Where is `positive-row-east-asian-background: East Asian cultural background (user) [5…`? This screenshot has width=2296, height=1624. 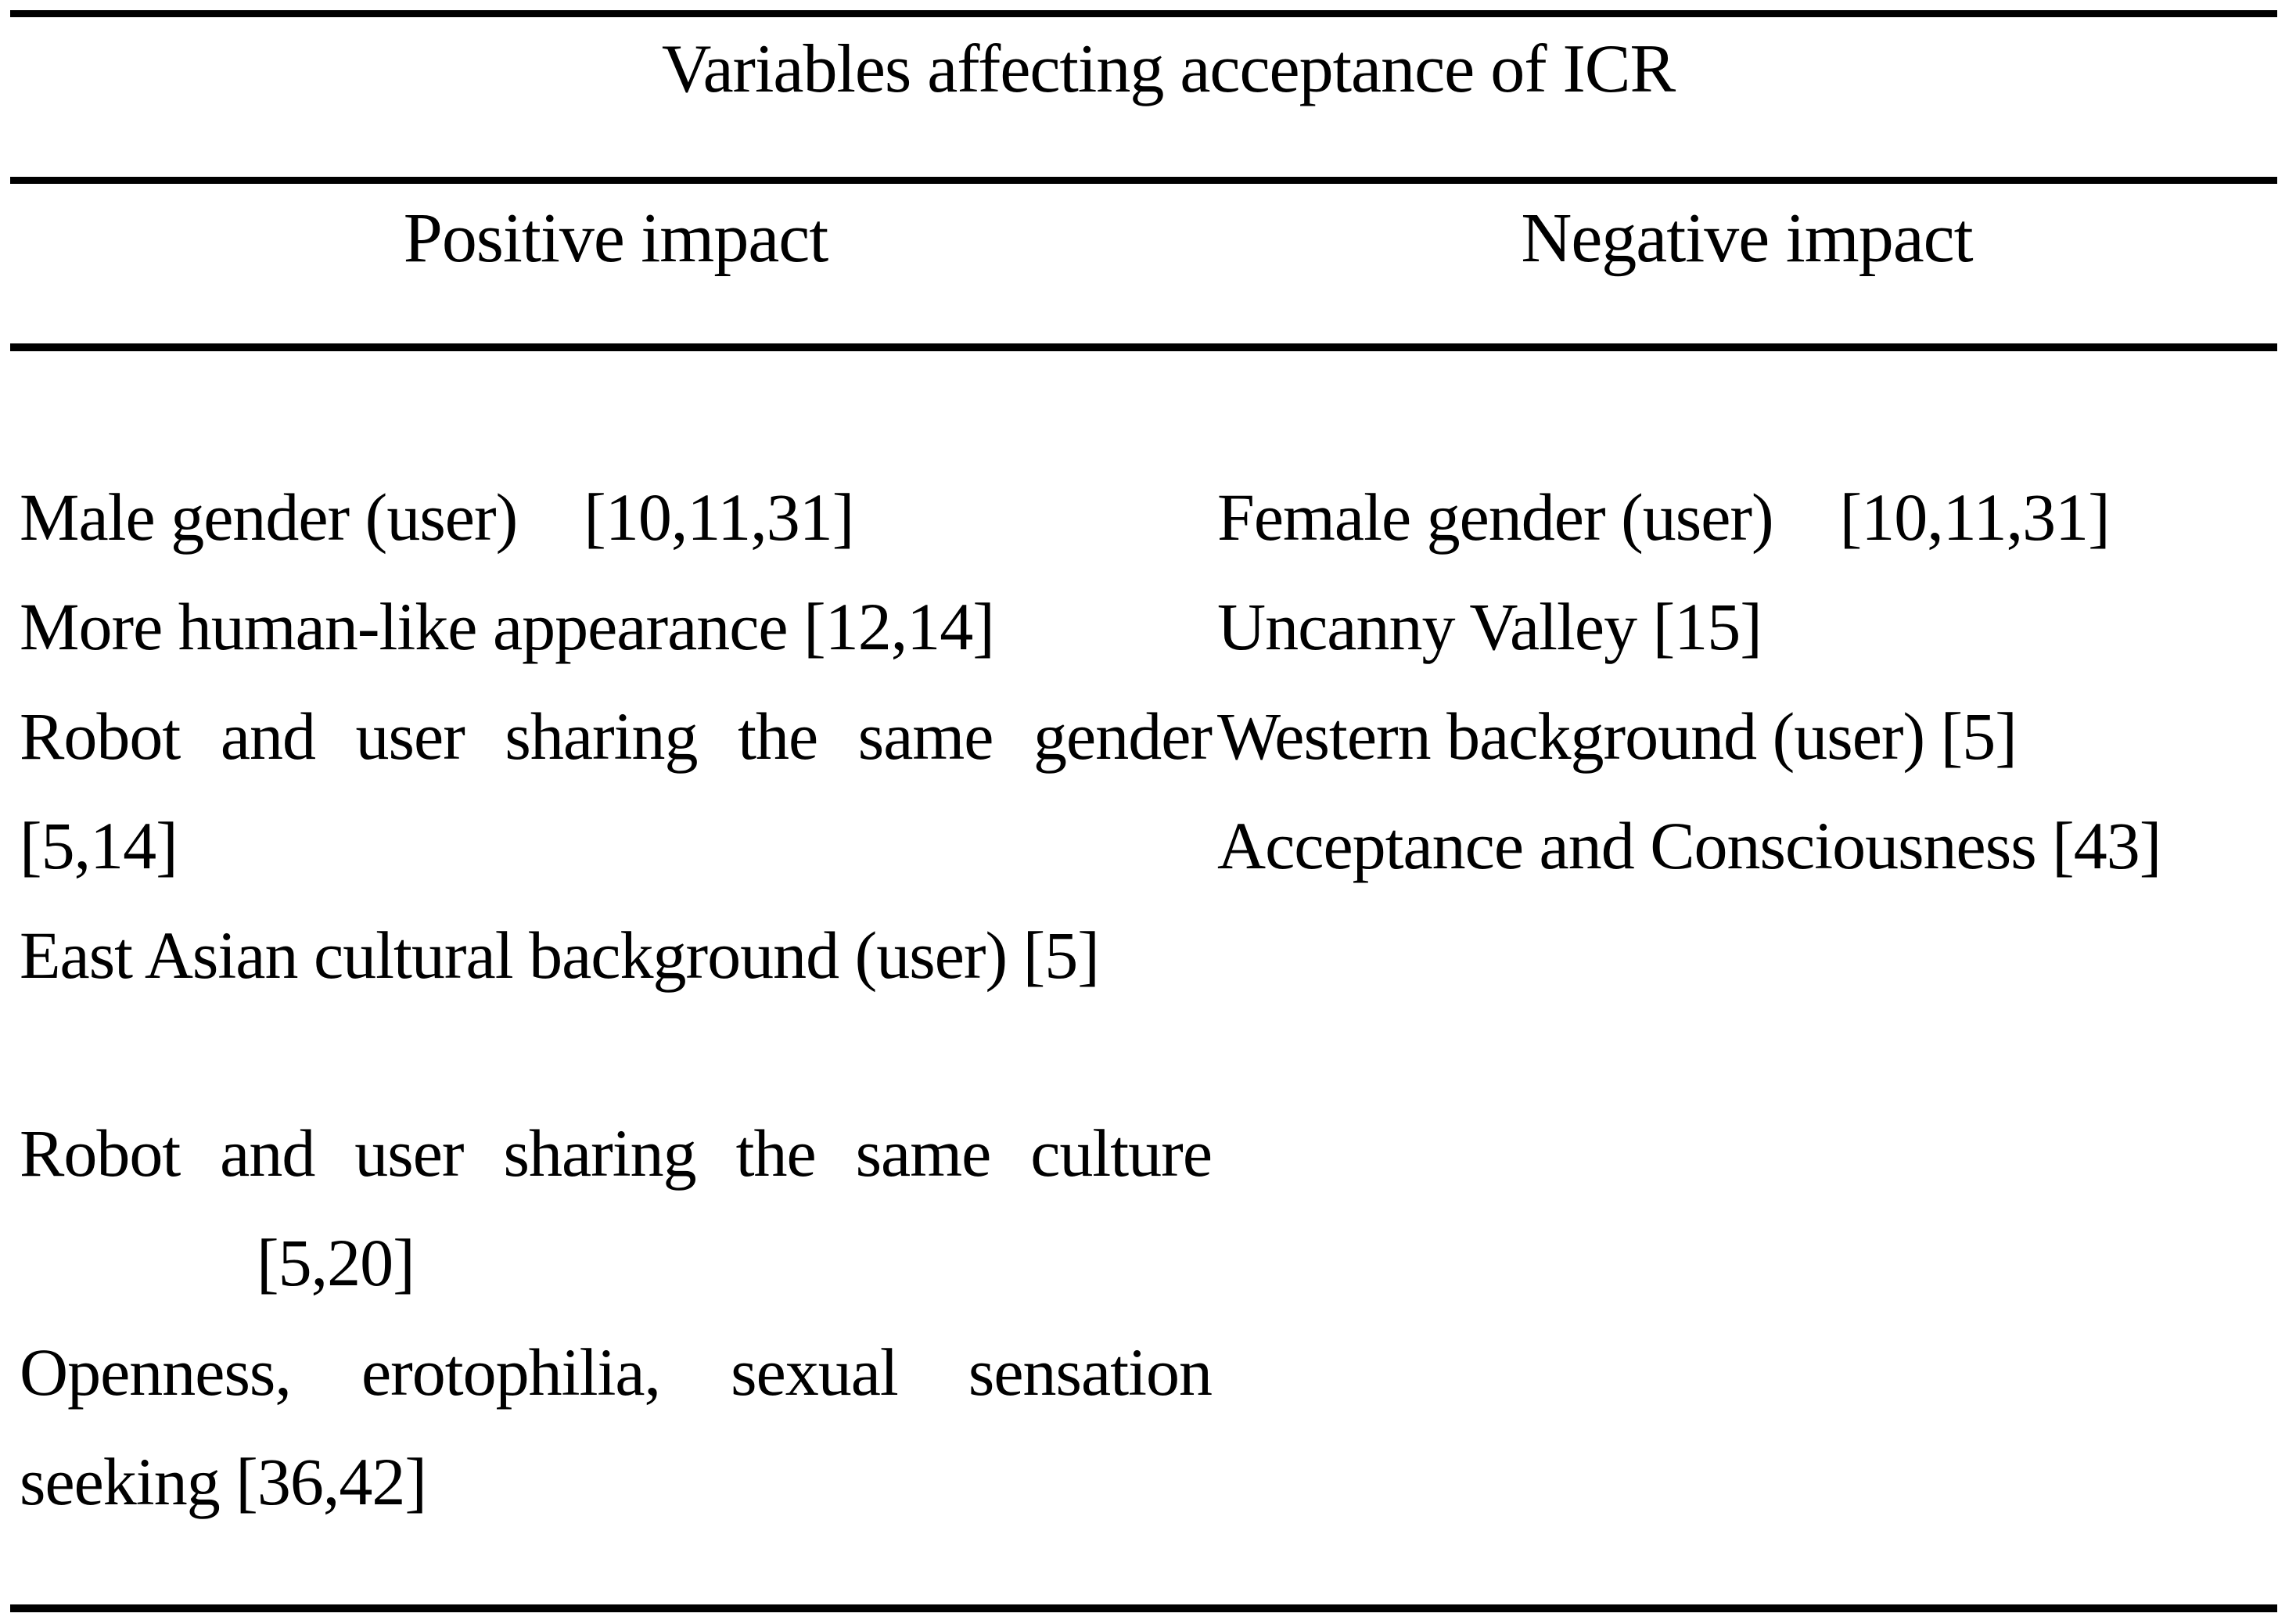 positive-row-east-asian-background: East Asian cultural background (user) [5… is located at coordinates (560, 955).